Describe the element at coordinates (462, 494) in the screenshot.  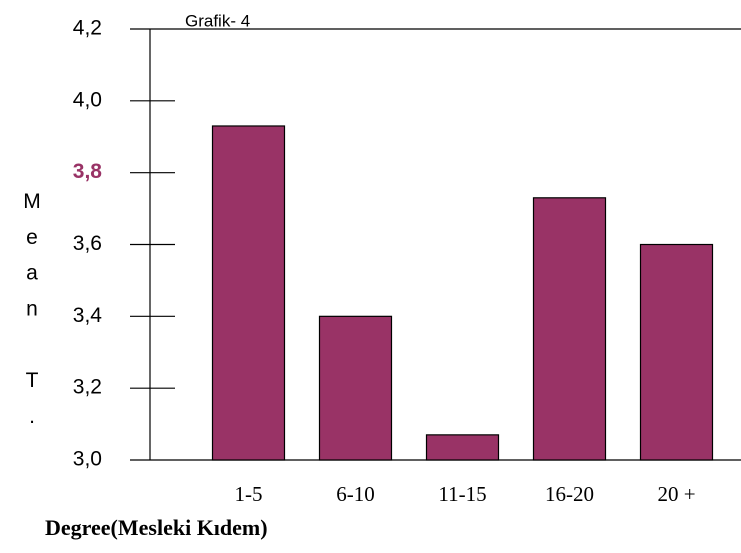
I see `x-tick-label: 11-15` at that location.